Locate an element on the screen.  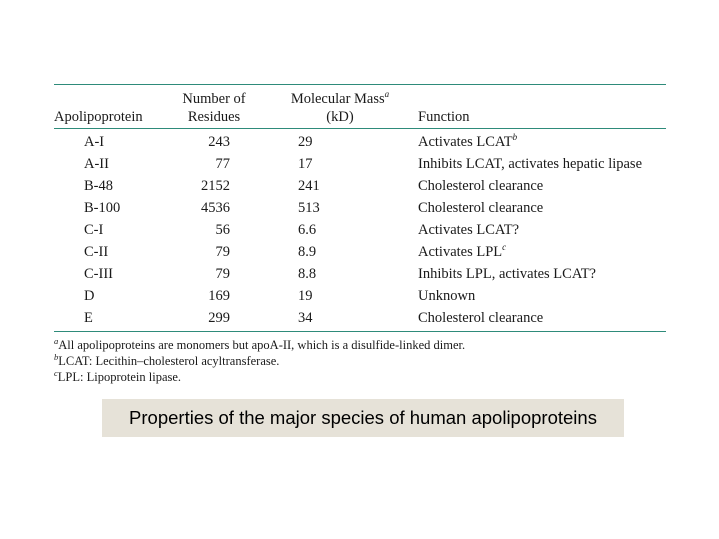
cell-molecular-mass: 241 is located at coordinates (309, 186).